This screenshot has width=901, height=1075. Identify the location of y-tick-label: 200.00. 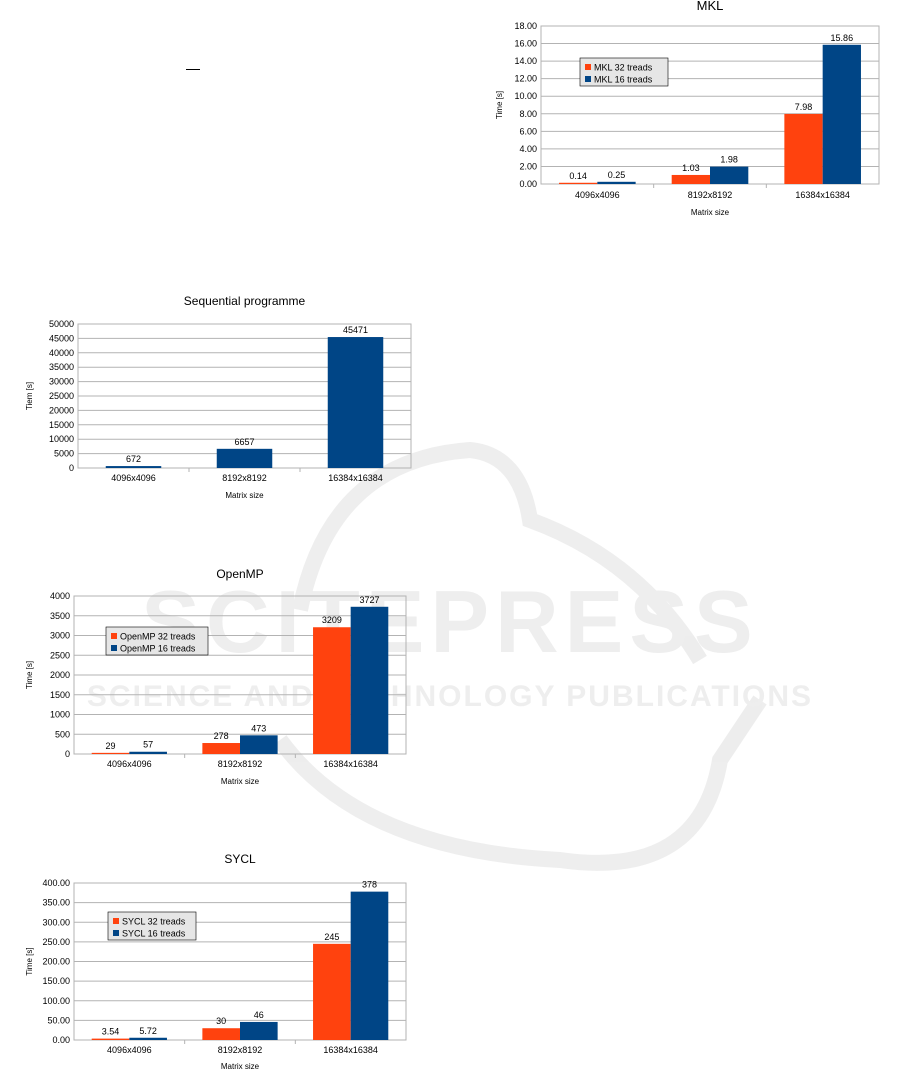
(56, 962).